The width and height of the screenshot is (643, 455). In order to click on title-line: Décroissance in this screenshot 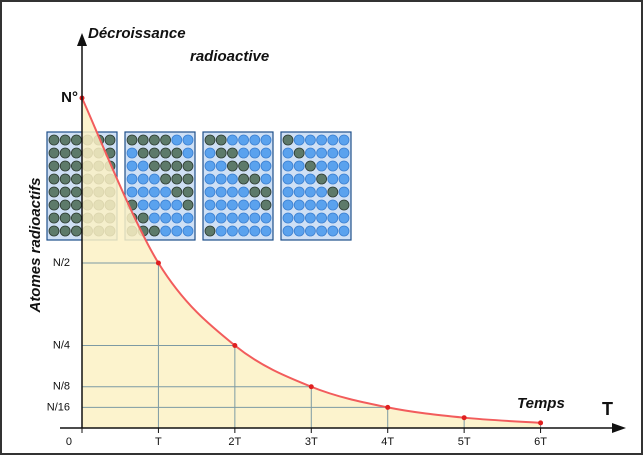, I will do `click(137, 33)`.